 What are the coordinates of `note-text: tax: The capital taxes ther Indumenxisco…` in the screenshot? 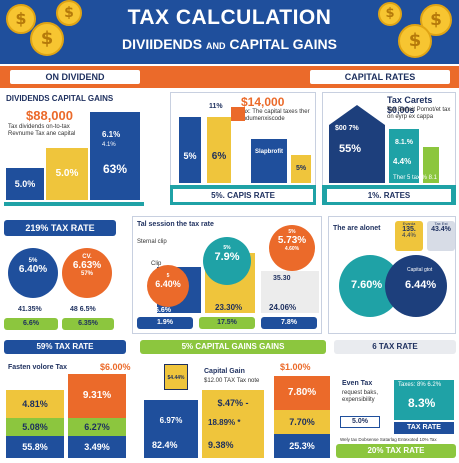 It's located at (275, 115).